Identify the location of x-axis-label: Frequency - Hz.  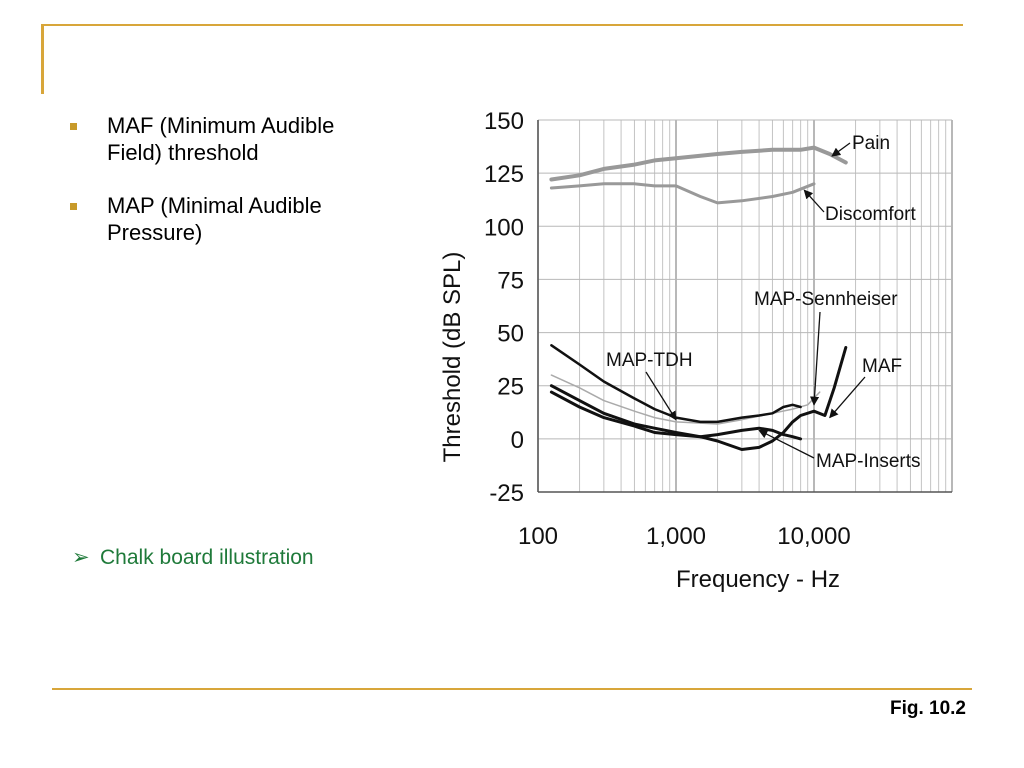
(758, 579).